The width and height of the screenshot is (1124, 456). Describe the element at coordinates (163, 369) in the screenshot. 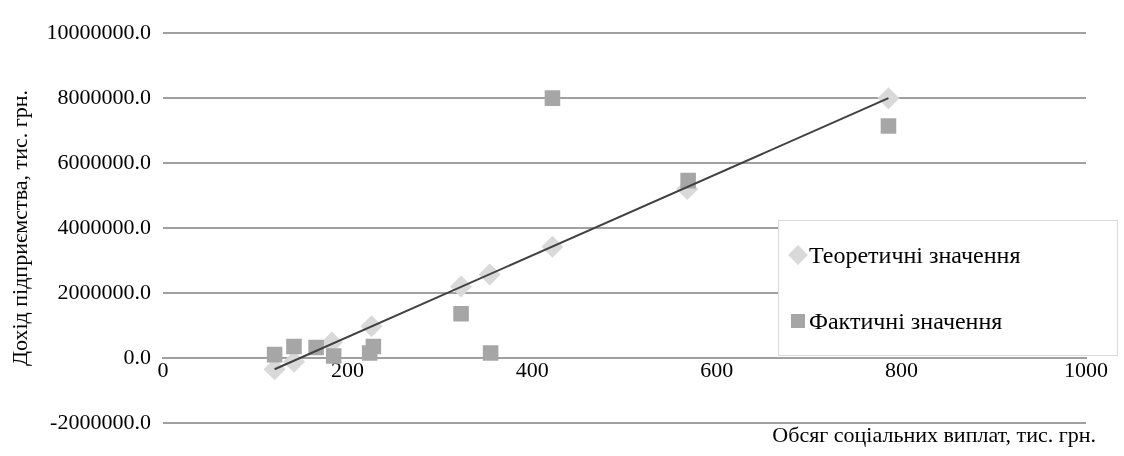

I see `x-tick-label: 0` at that location.